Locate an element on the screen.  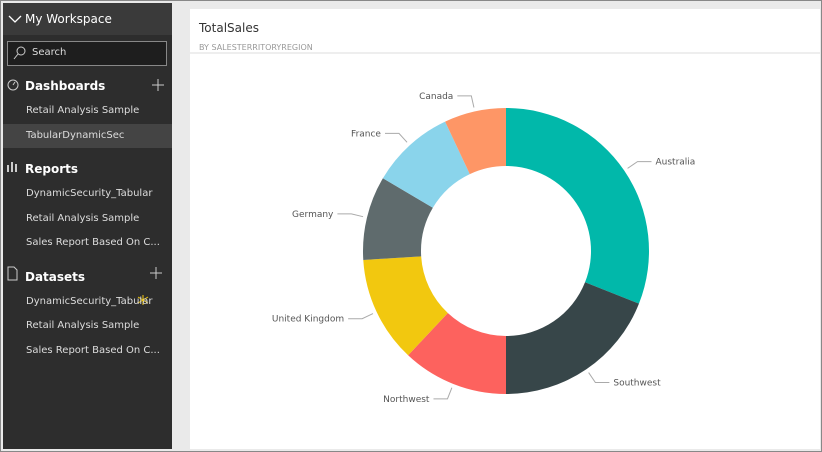
slice-label: Southwest is located at coordinates (637, 384).